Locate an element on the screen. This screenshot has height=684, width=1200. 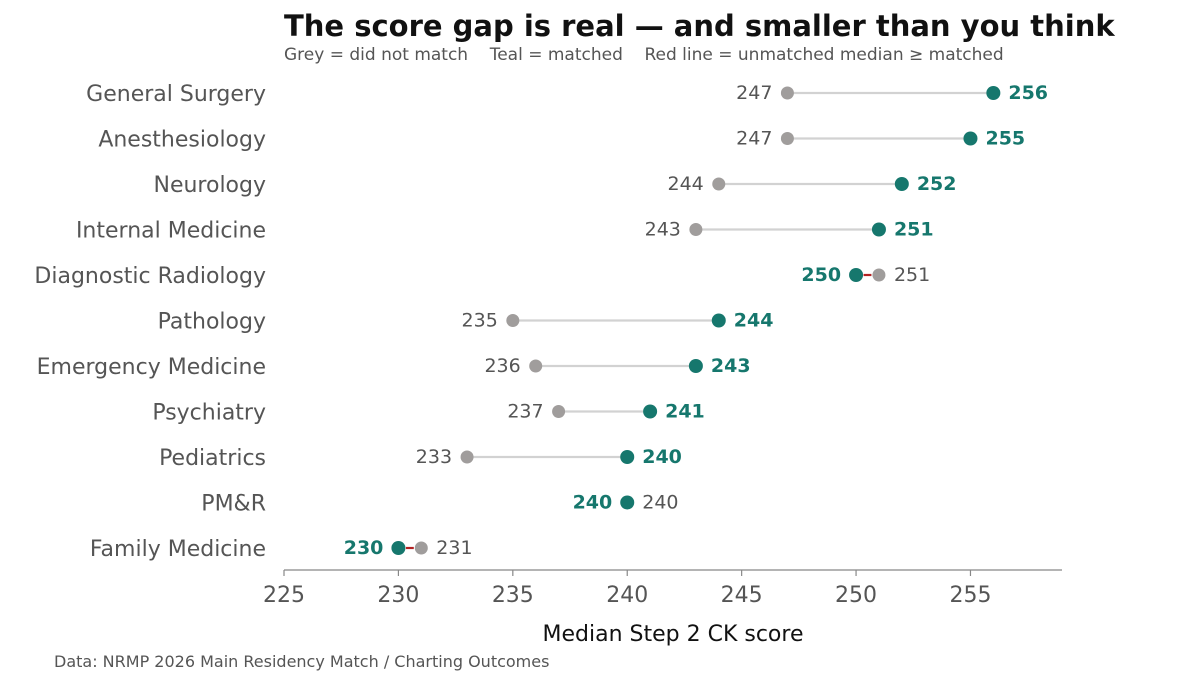
unmatched-value-label: 244 is located at coordinates (685, 184).